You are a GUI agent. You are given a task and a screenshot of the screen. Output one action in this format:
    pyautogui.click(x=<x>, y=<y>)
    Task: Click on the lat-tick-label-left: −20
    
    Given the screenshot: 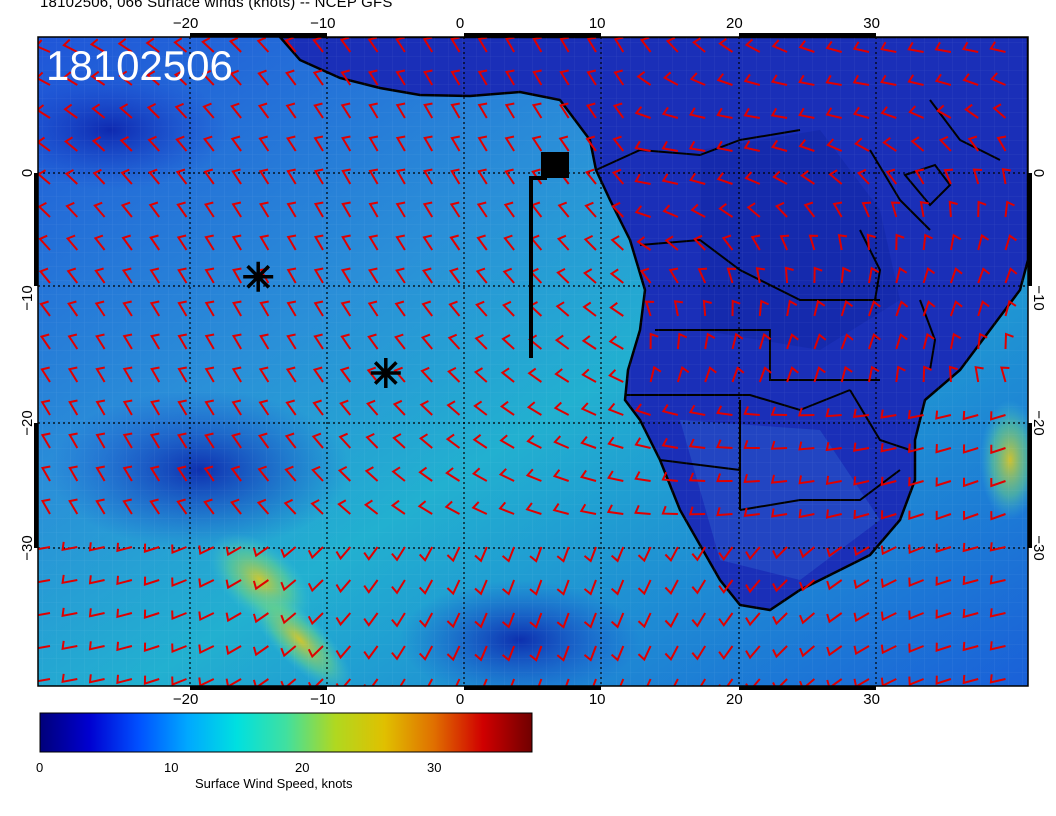 What is the action you would take?
    pyautogui.click(x=27, y=422)
    